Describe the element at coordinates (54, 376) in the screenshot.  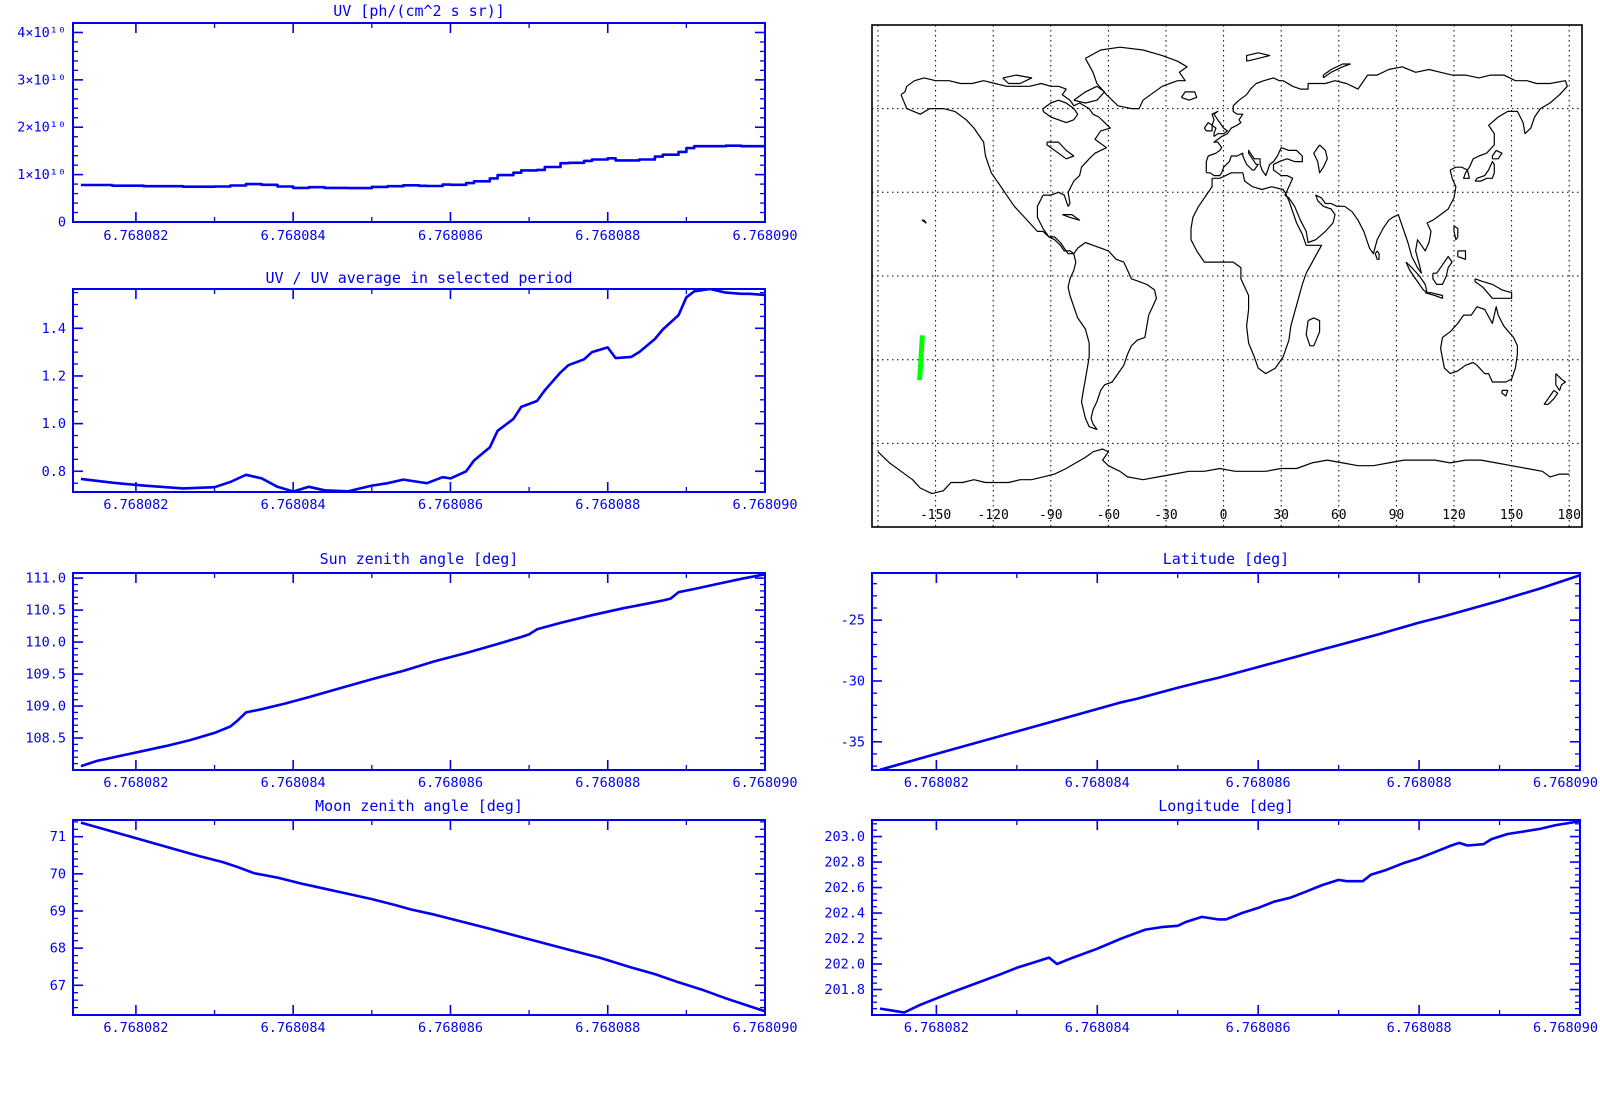
I see `y-tick-label: 1.2` at that location.